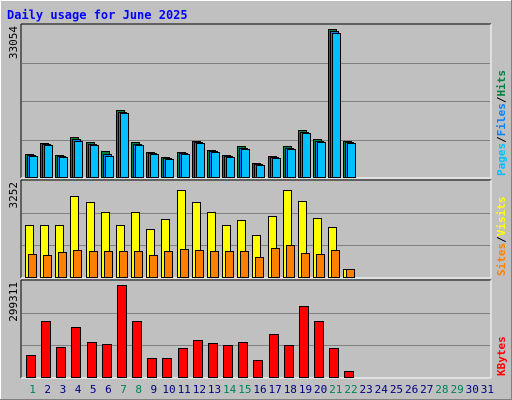 The width and height of the screenshot is (512, 400). Describe the element at coordinates (487, 389) in the screenshot. I see `day-label-31: 31` at that location.